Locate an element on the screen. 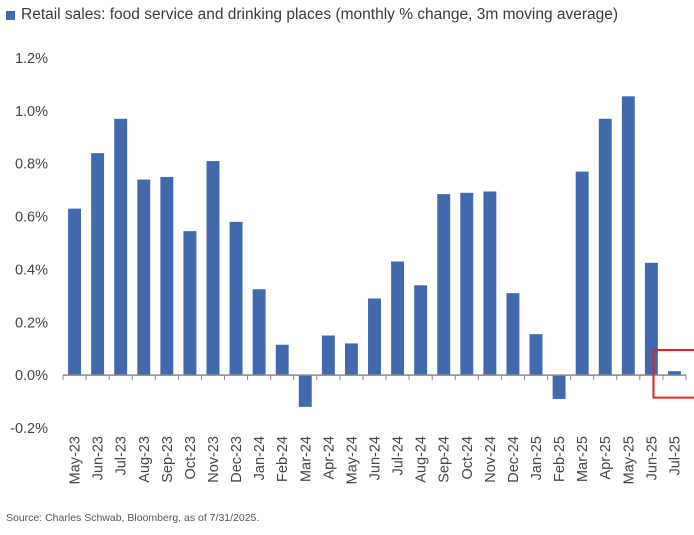 This screenshot has width=694, height=535. x-tick-label: May-23 is located at coordinates (76, 460).